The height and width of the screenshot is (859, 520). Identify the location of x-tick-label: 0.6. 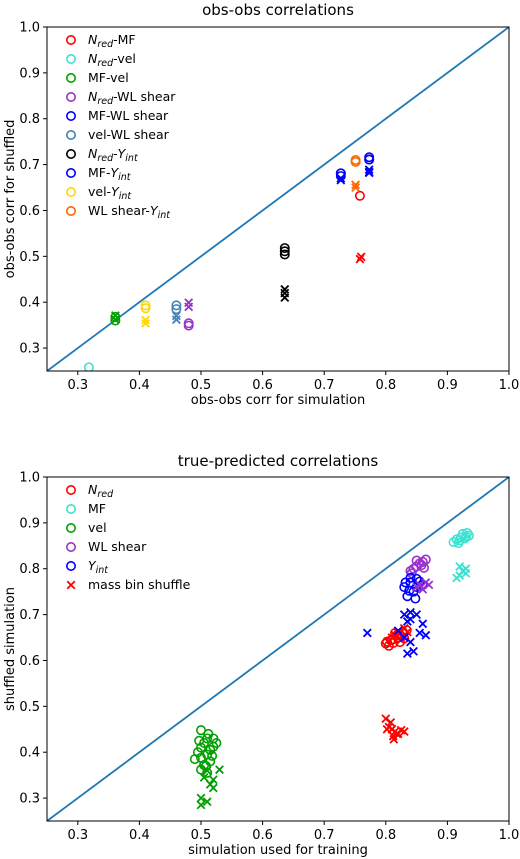
(262, 835).